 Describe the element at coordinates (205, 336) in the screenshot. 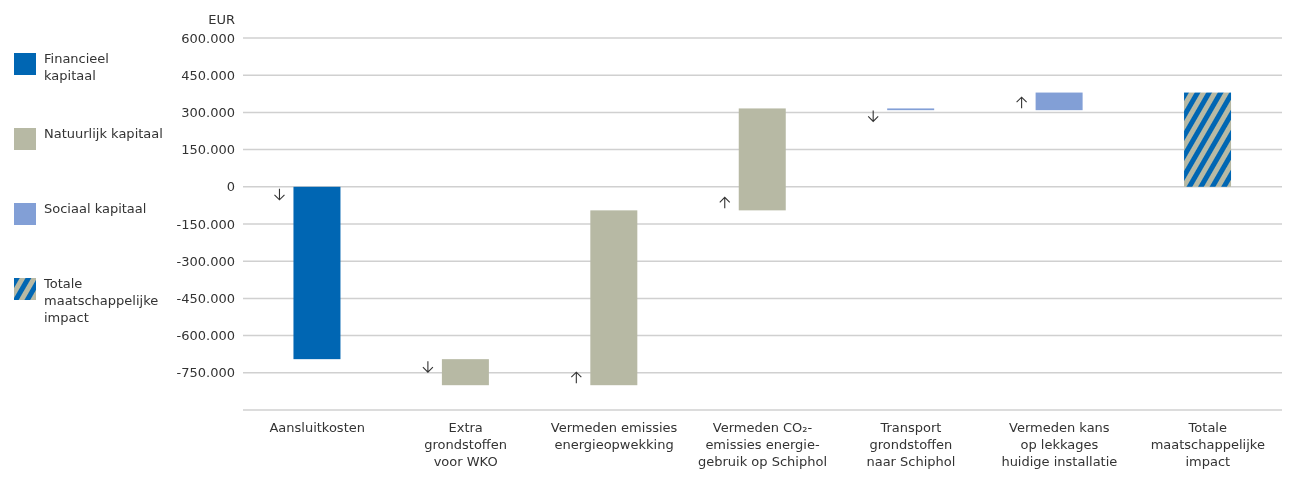

I see `y-tick-label: -600.000` at that location.